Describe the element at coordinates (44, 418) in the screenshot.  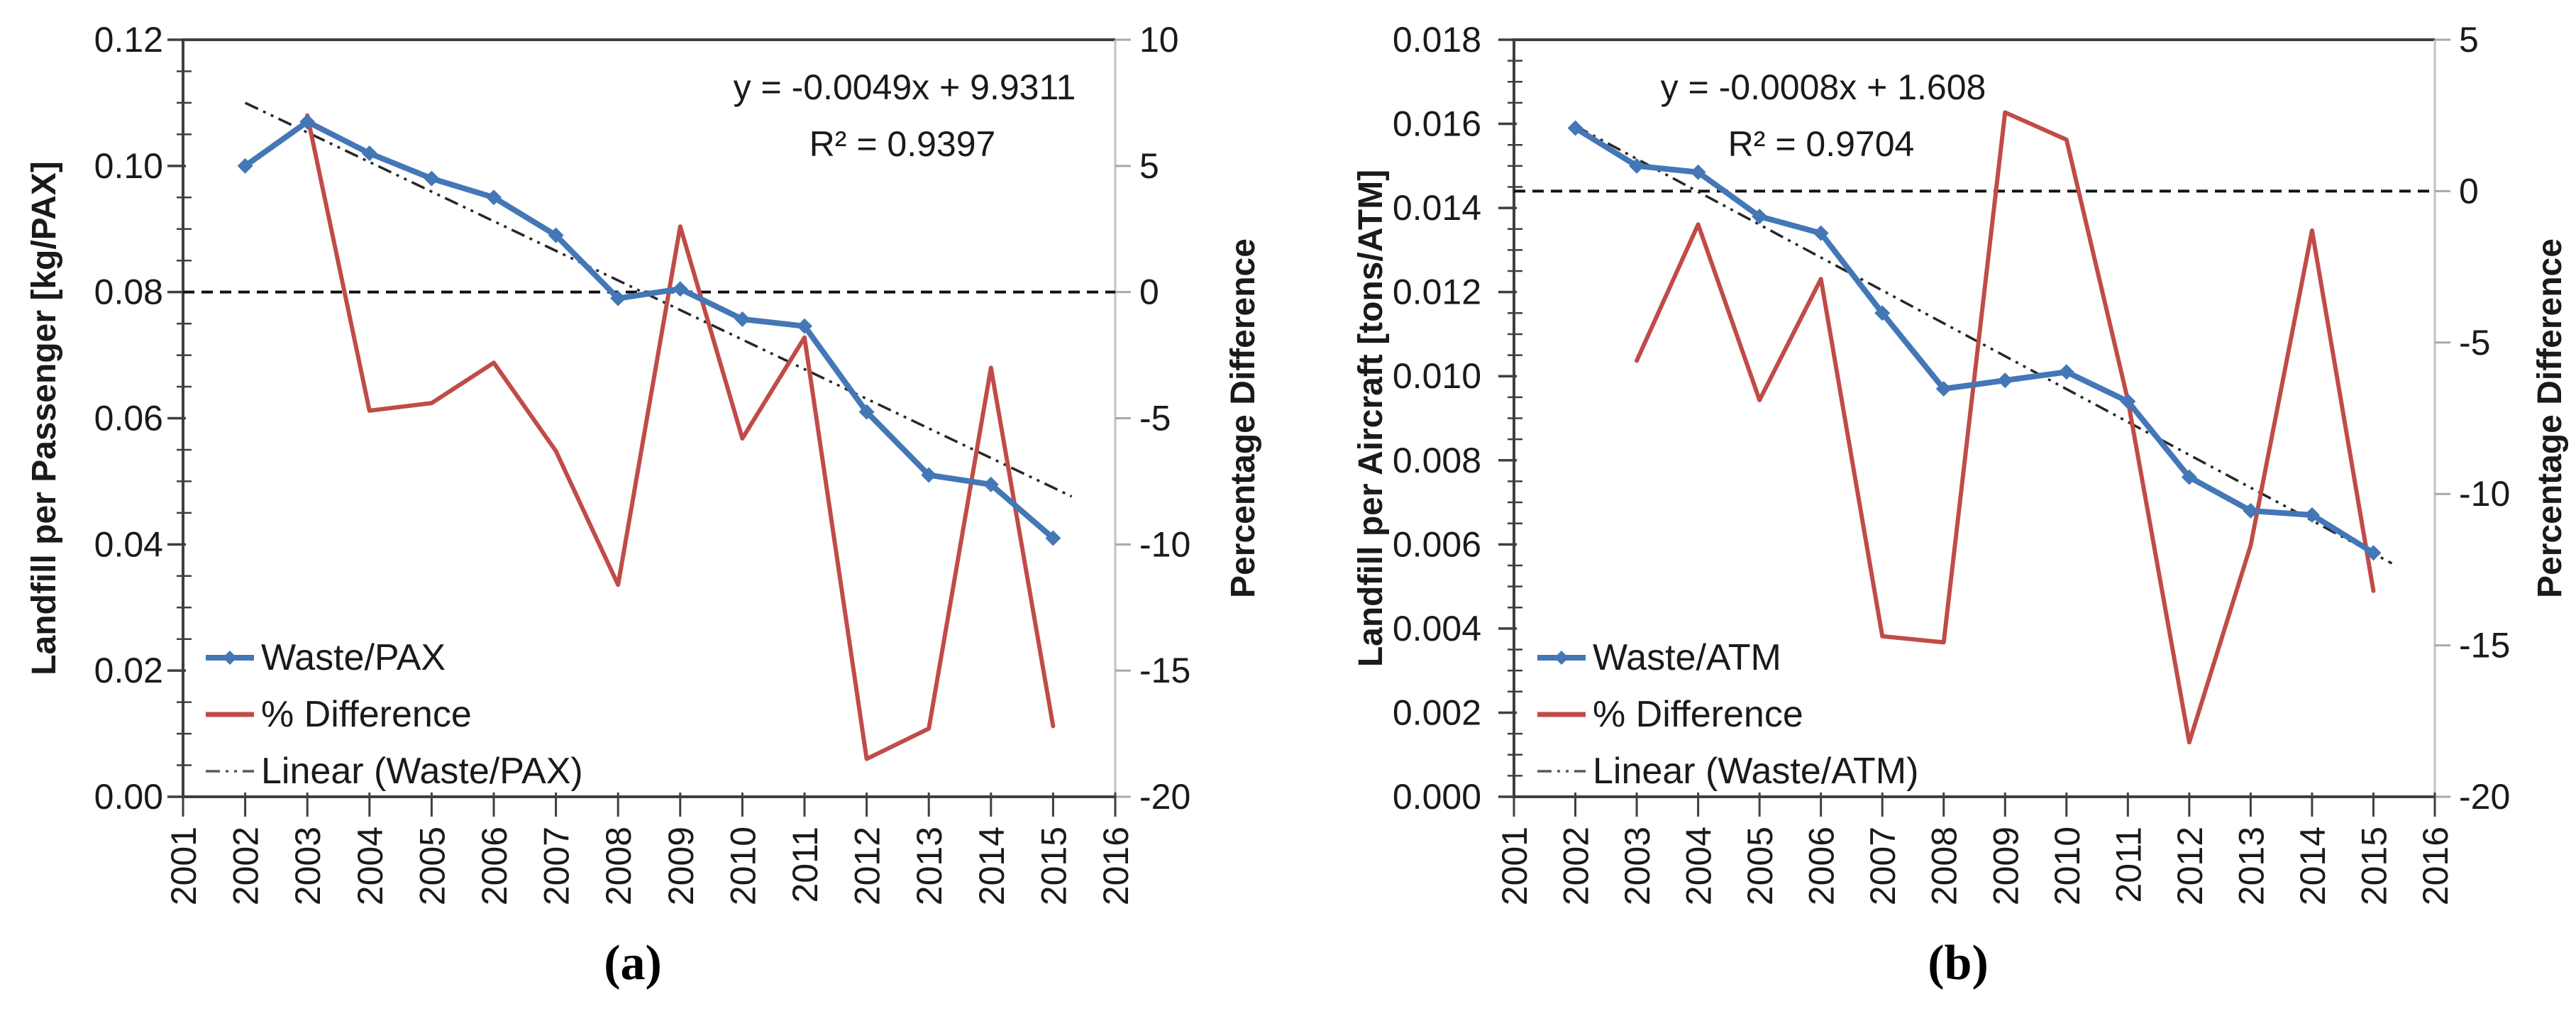
I see `left-axis-title: Landfill per Passenger [kg/PAX]` at that location.